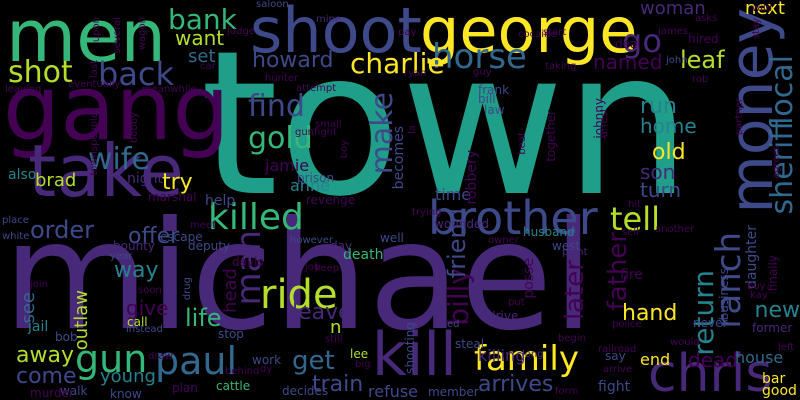 The image size is (800, 400). Describe the element at coordinates (772, 328) in the screenshot. I see `word-former: former` at that location.